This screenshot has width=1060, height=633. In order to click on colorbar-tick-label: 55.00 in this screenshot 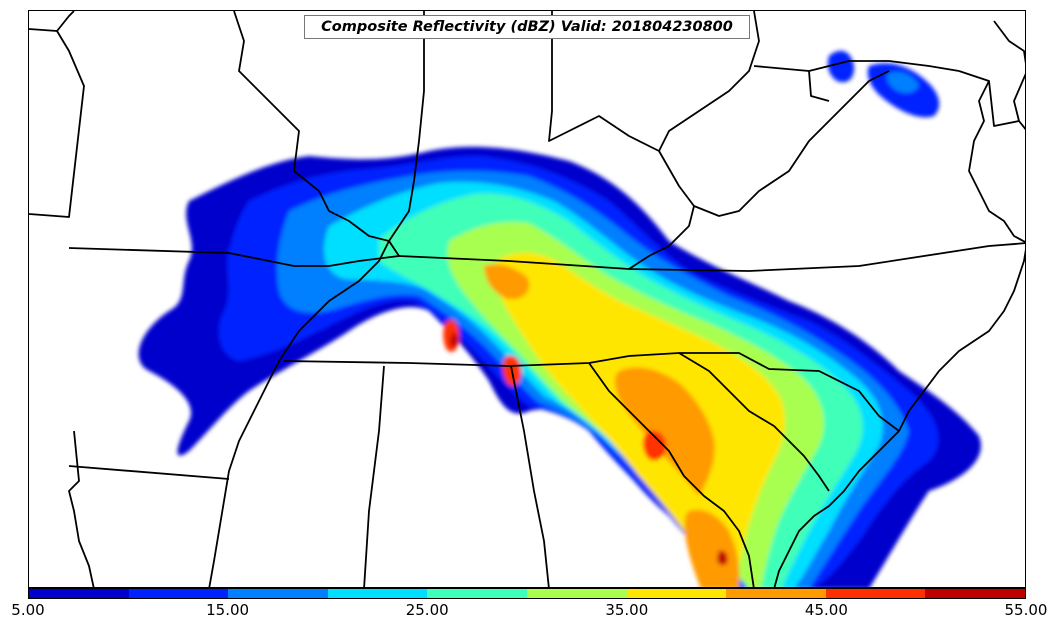, I will do `click(1026, 610)`.